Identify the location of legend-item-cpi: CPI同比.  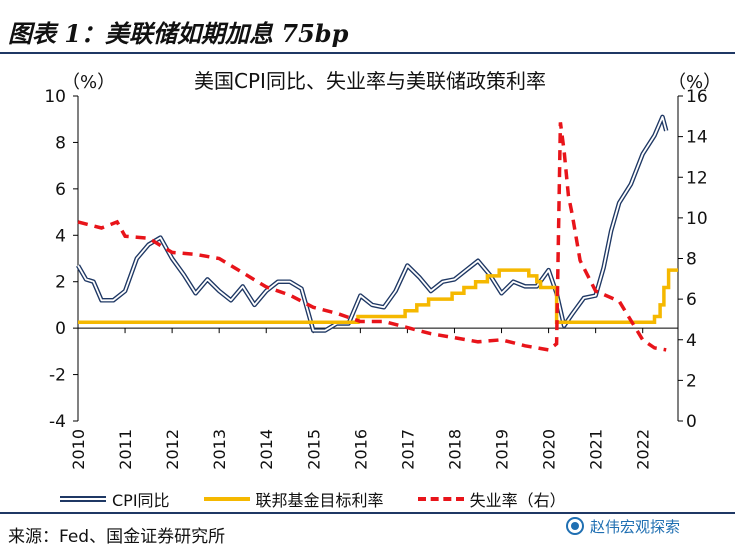
(115, 499).